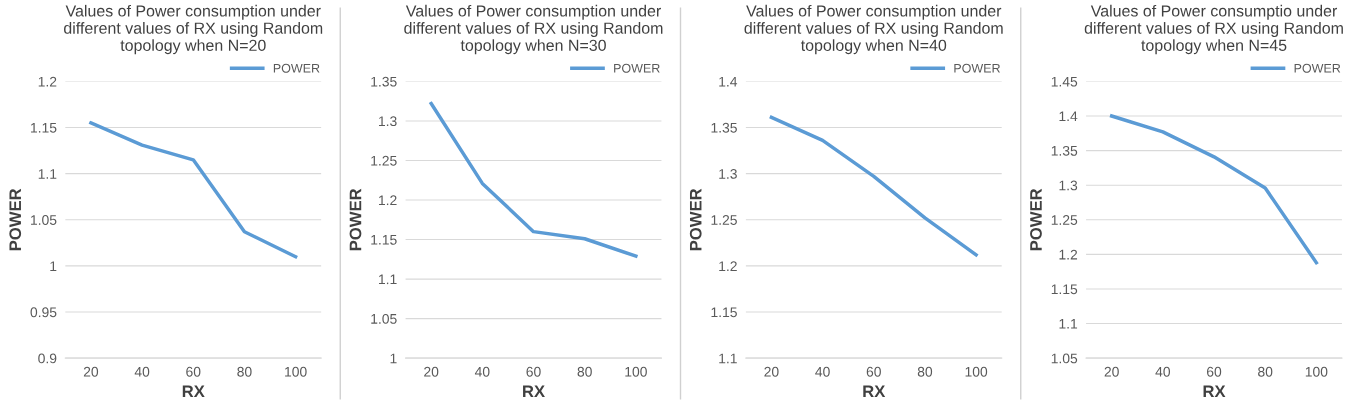  Describe the element at coordinates (43, 312) in the screenshot. I see `y-tick-label: 0.95` at that location.